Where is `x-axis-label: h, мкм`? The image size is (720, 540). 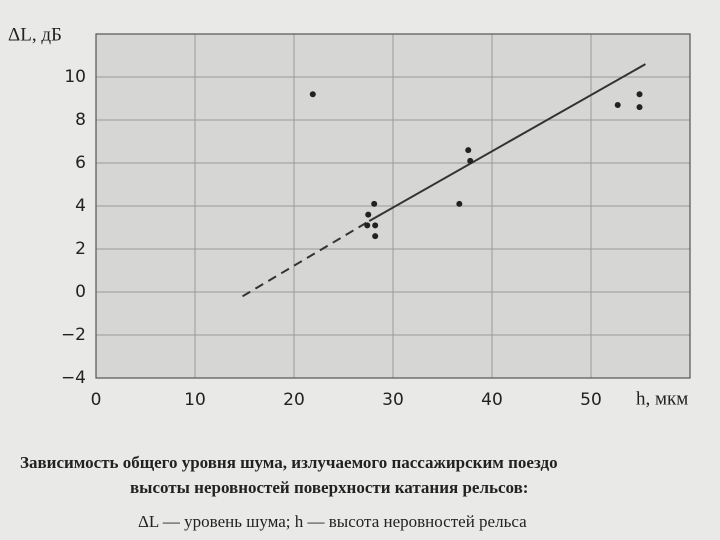
x-axis-label: h, мкм is located at coordinates (662, 398).